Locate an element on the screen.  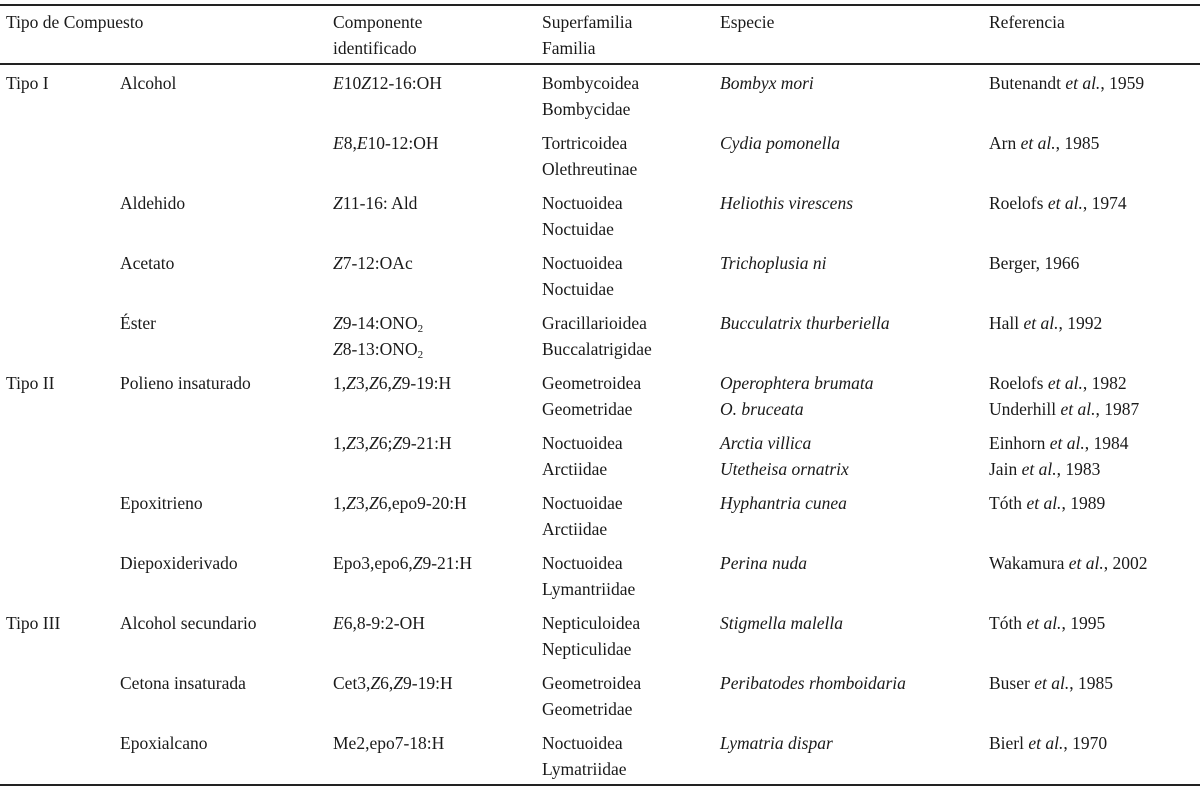
familia-cell: Geometroidea Geometridae is located at coordinates (591, 396).